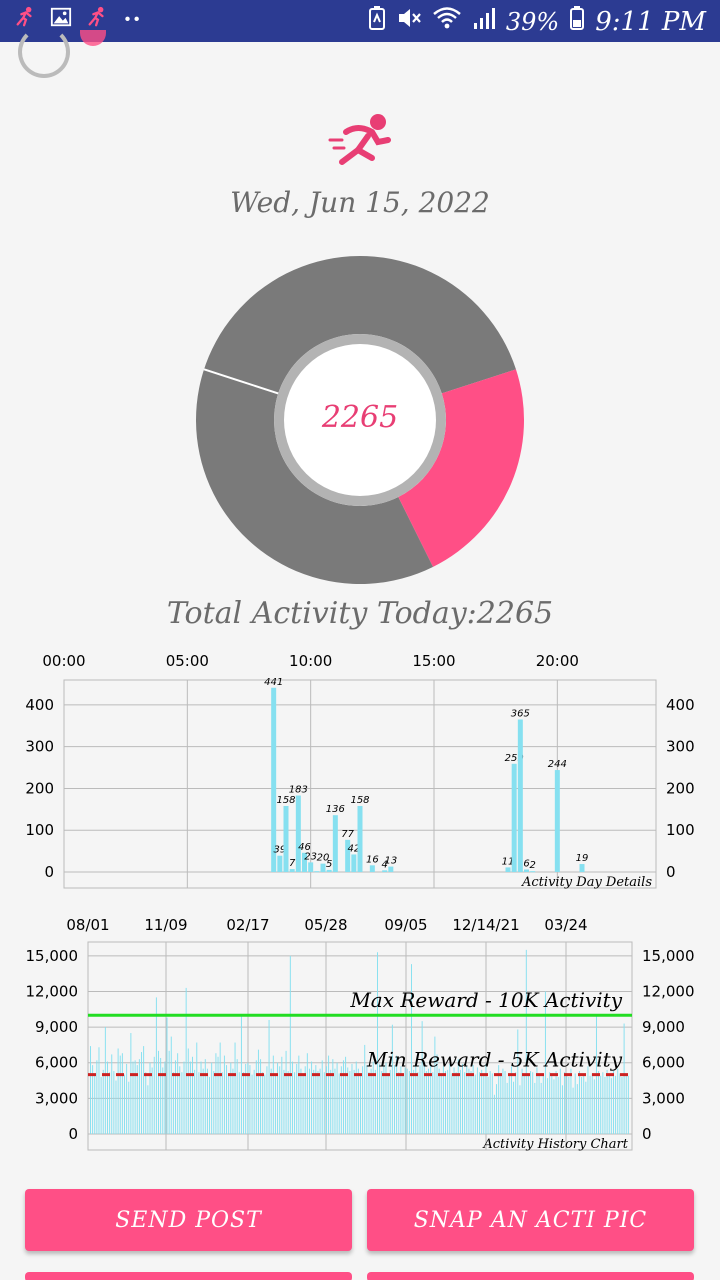 The height and width of the screenshot is (1280, 720). I want to click on runner-logo-icon, so click(359, 139).